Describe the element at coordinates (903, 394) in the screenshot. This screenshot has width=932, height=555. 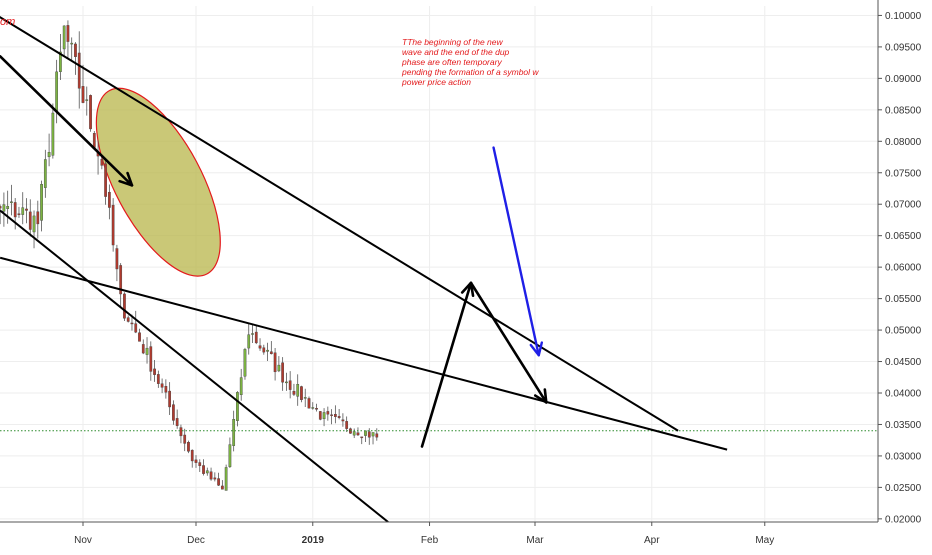
I see `price-tick-label: 0.04000` at that location.